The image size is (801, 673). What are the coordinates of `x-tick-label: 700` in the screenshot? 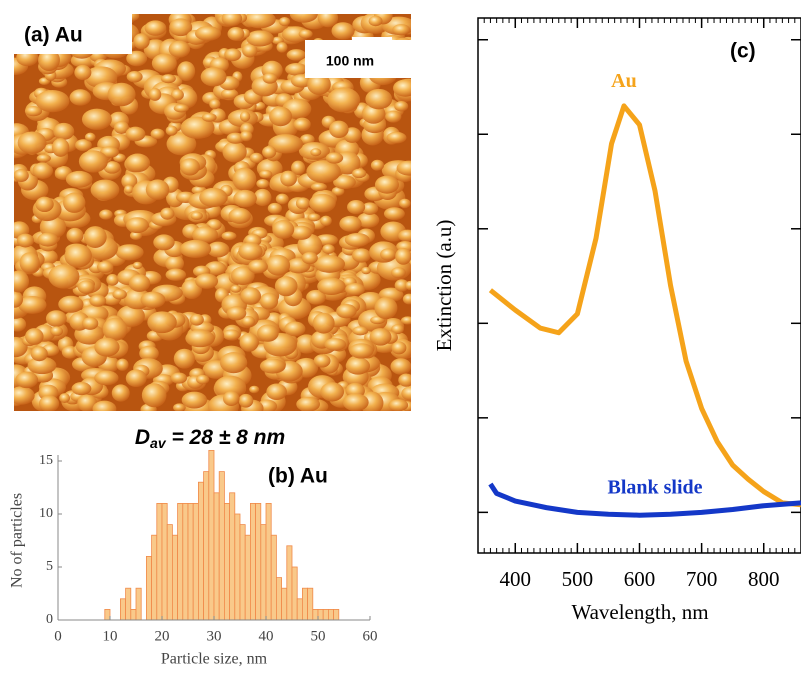 It's located at (702, 579).